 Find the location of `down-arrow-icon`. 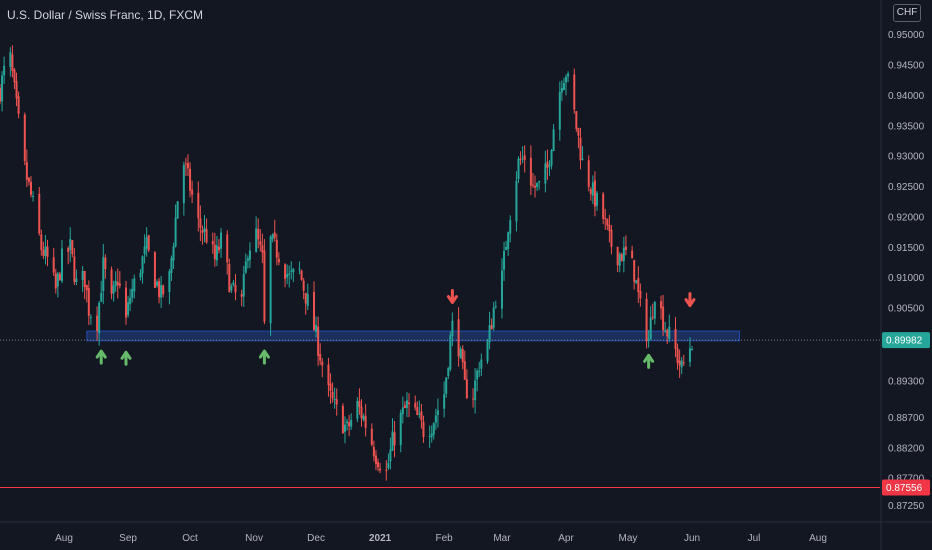

down-arrow-icon is located at coordinates (690, 300).